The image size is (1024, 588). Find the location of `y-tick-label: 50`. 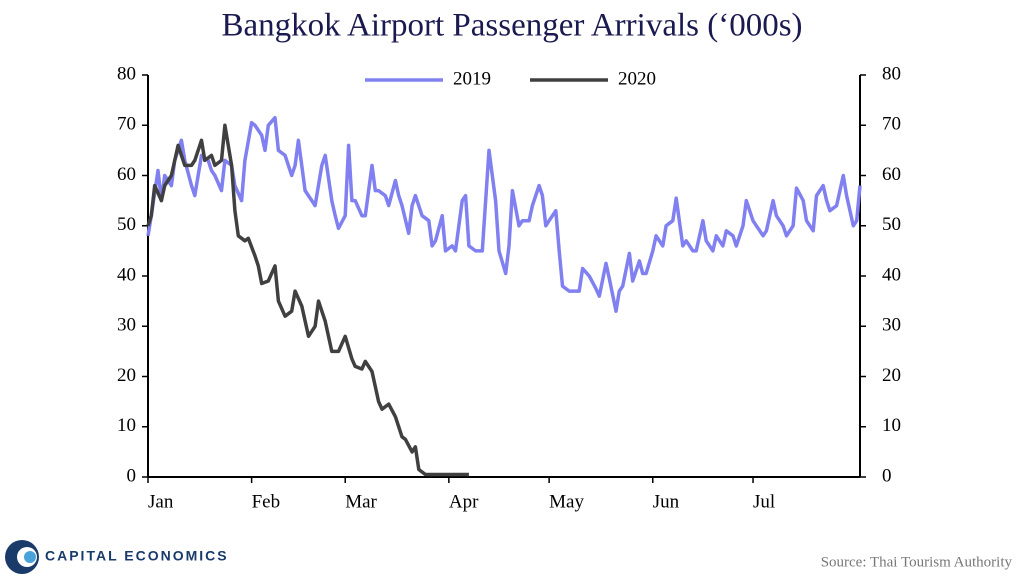

y-tick-label: 50 is located at coordinates (126, 224).